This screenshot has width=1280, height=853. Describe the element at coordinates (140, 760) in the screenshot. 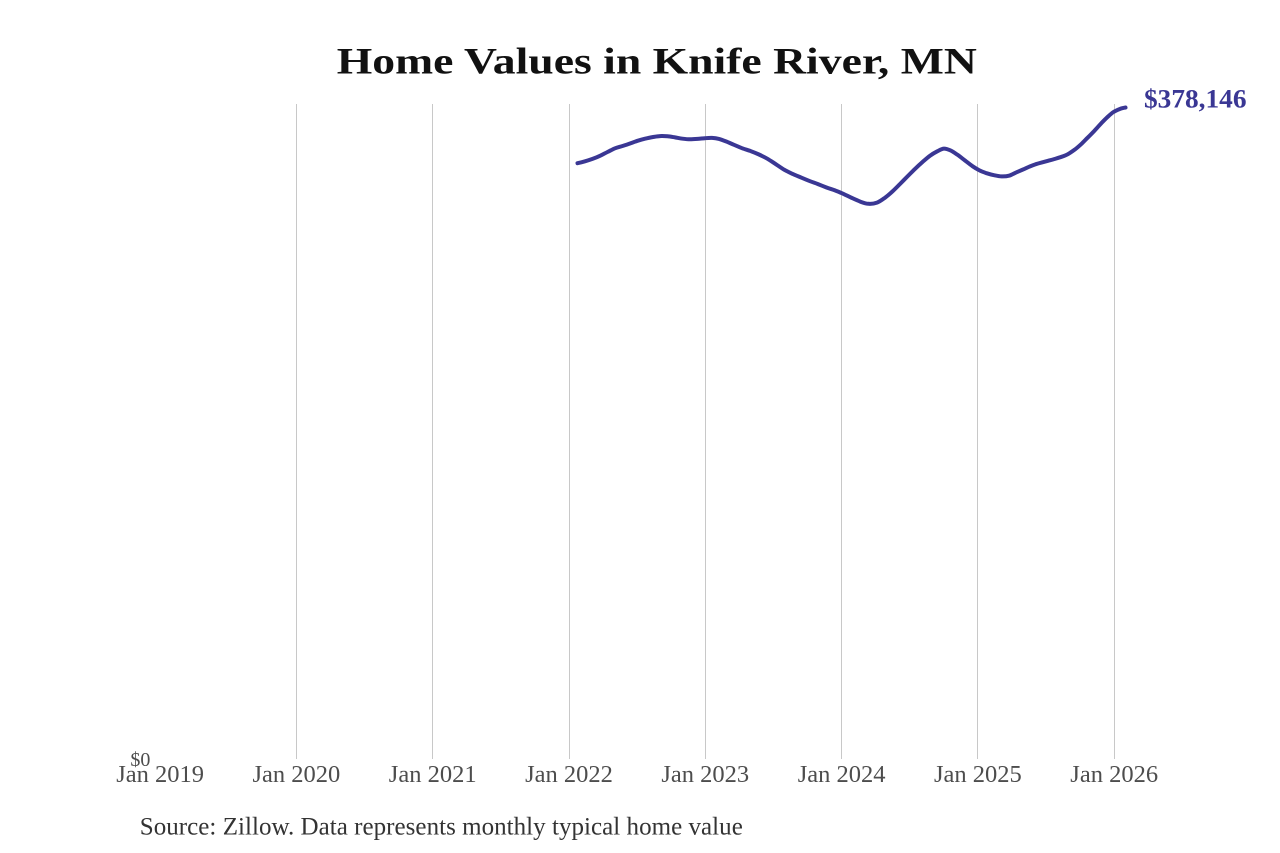

I see `svg-text: $0` at that location.